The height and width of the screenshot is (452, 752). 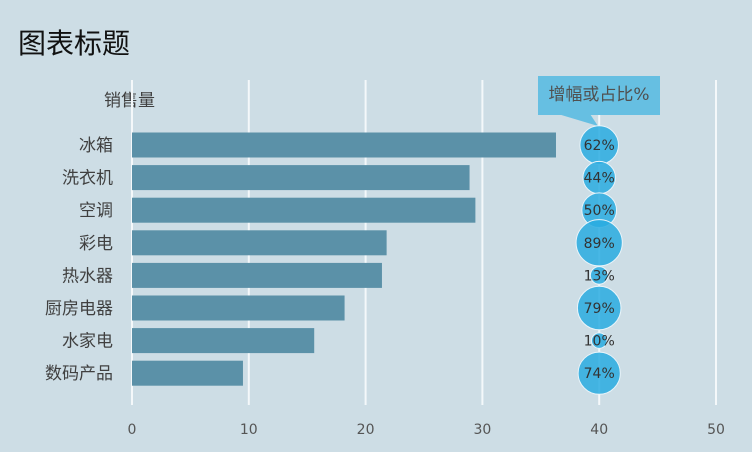 What do you see at coordinates (599, 95) in the screenshot?
I see `bubble-callout: 增幅或占比%` at bounding box center [599, 95].